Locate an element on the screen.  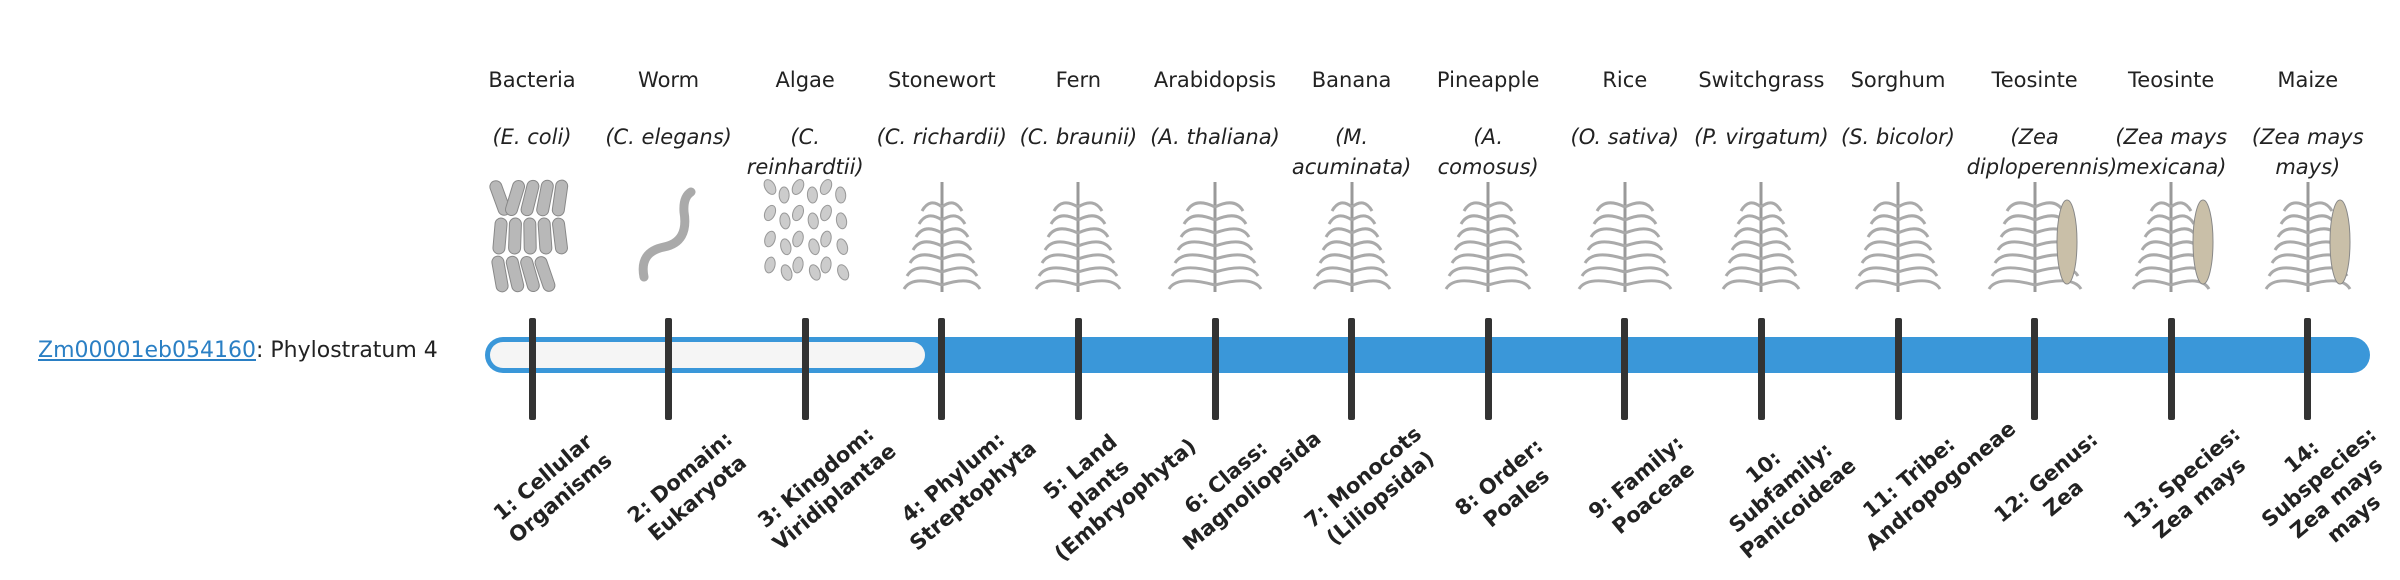
common-name: Fern is located at coordinates (1078, 80).